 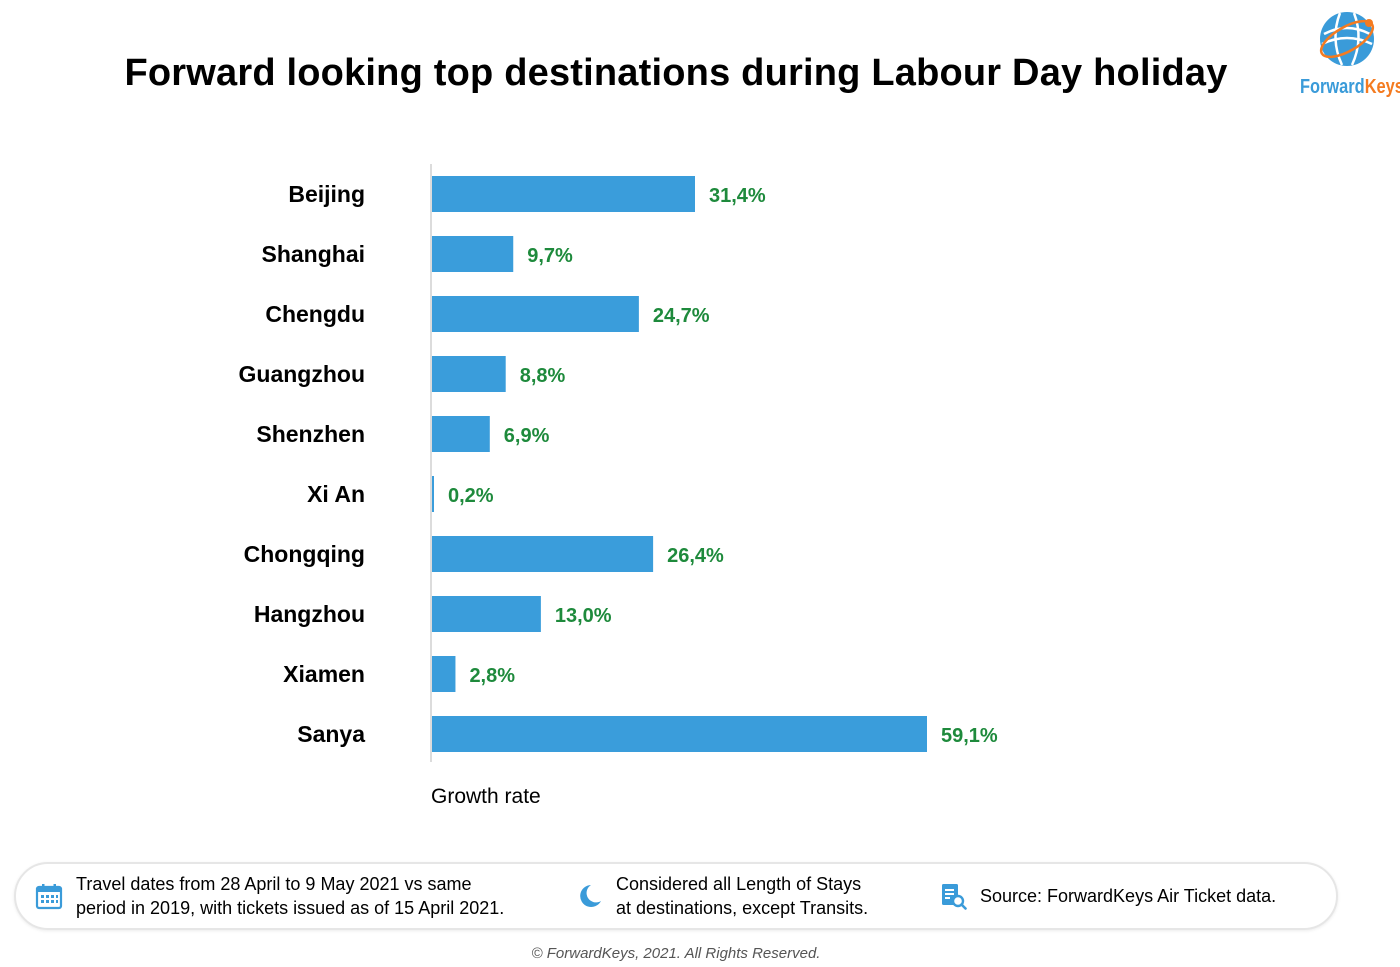 What do you see at coordinates (527, 436) in the screenshot?
I see `value-label: 6,9%` at bounding box center [527, 436].